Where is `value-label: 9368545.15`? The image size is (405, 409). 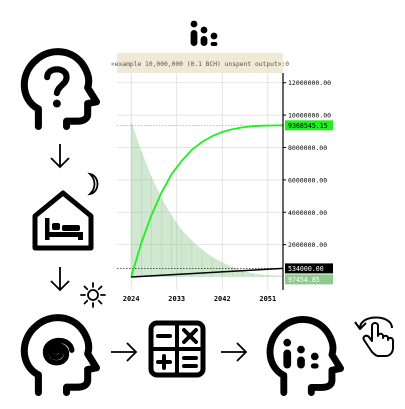
value-label: 9368545.15 is located at coordinates (308, 126).